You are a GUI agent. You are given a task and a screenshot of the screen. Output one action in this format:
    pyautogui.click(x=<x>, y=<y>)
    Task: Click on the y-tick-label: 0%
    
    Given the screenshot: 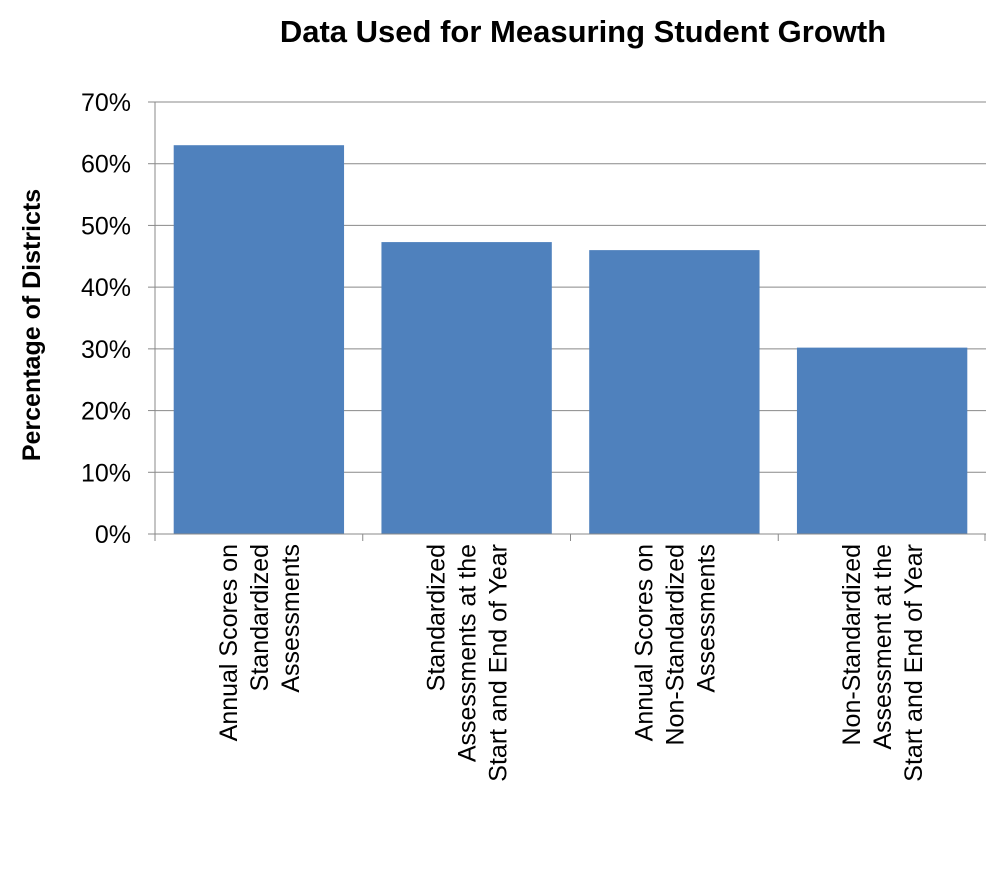 What is the action you would take?
    pyautogui.click(x=113, y=535)
    